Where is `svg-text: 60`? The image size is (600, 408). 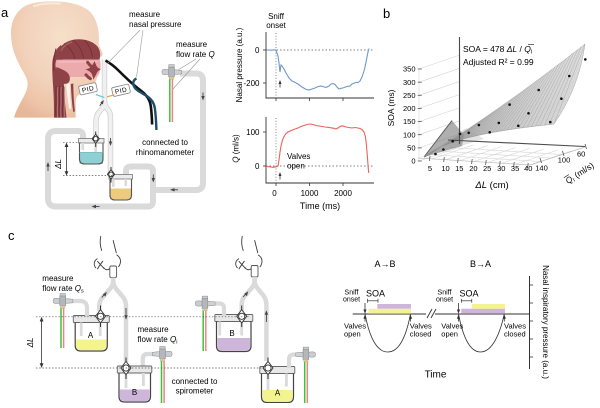 svg-text: 60 is located at coordinates (581, 154).